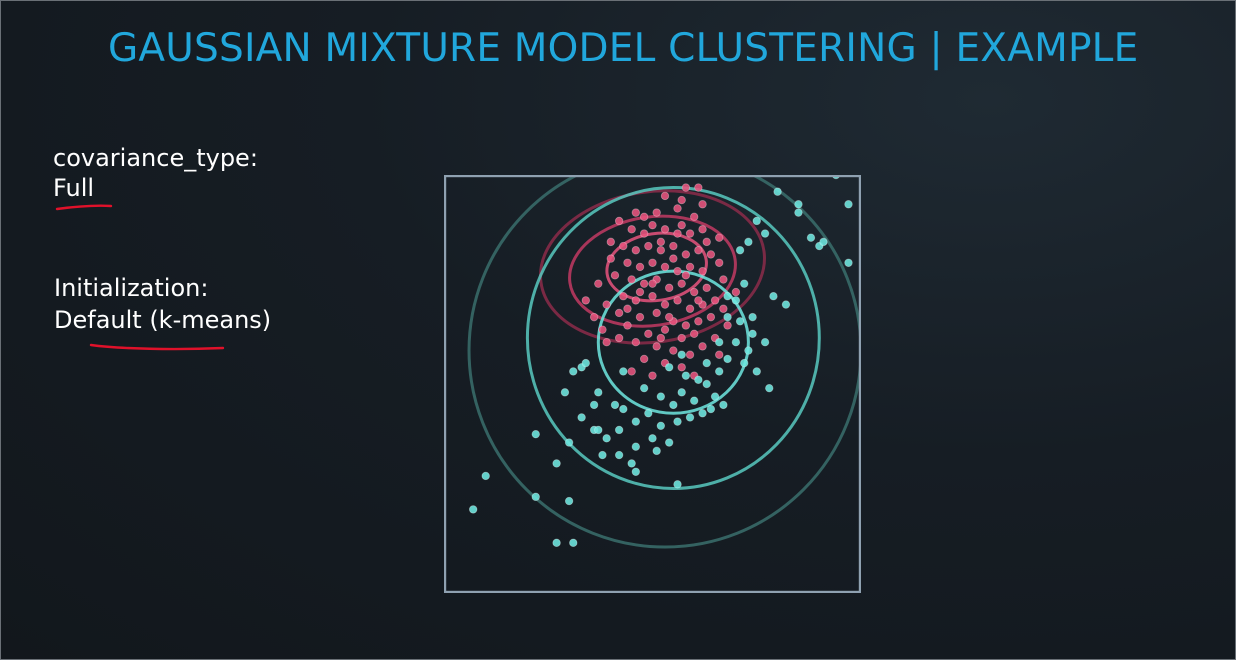 The height and width of the screenshot is (660, 1236). I want to click on covariance-type-label: covariance_type:, so click(155, 158).